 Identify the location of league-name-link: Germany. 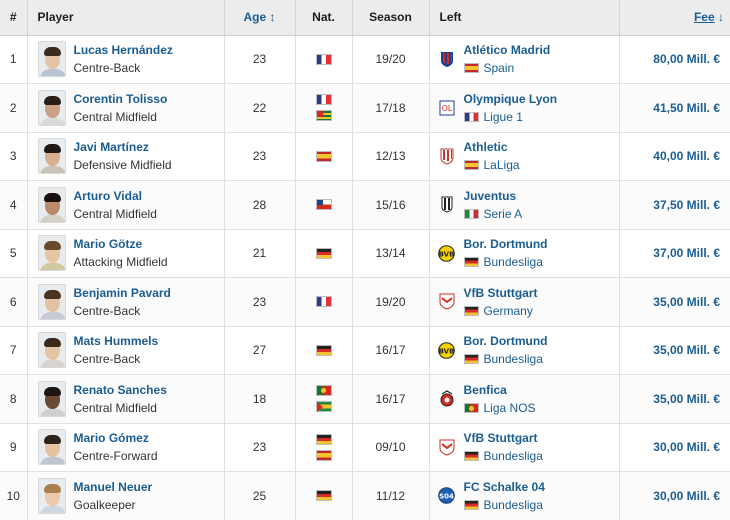
(508, 310).